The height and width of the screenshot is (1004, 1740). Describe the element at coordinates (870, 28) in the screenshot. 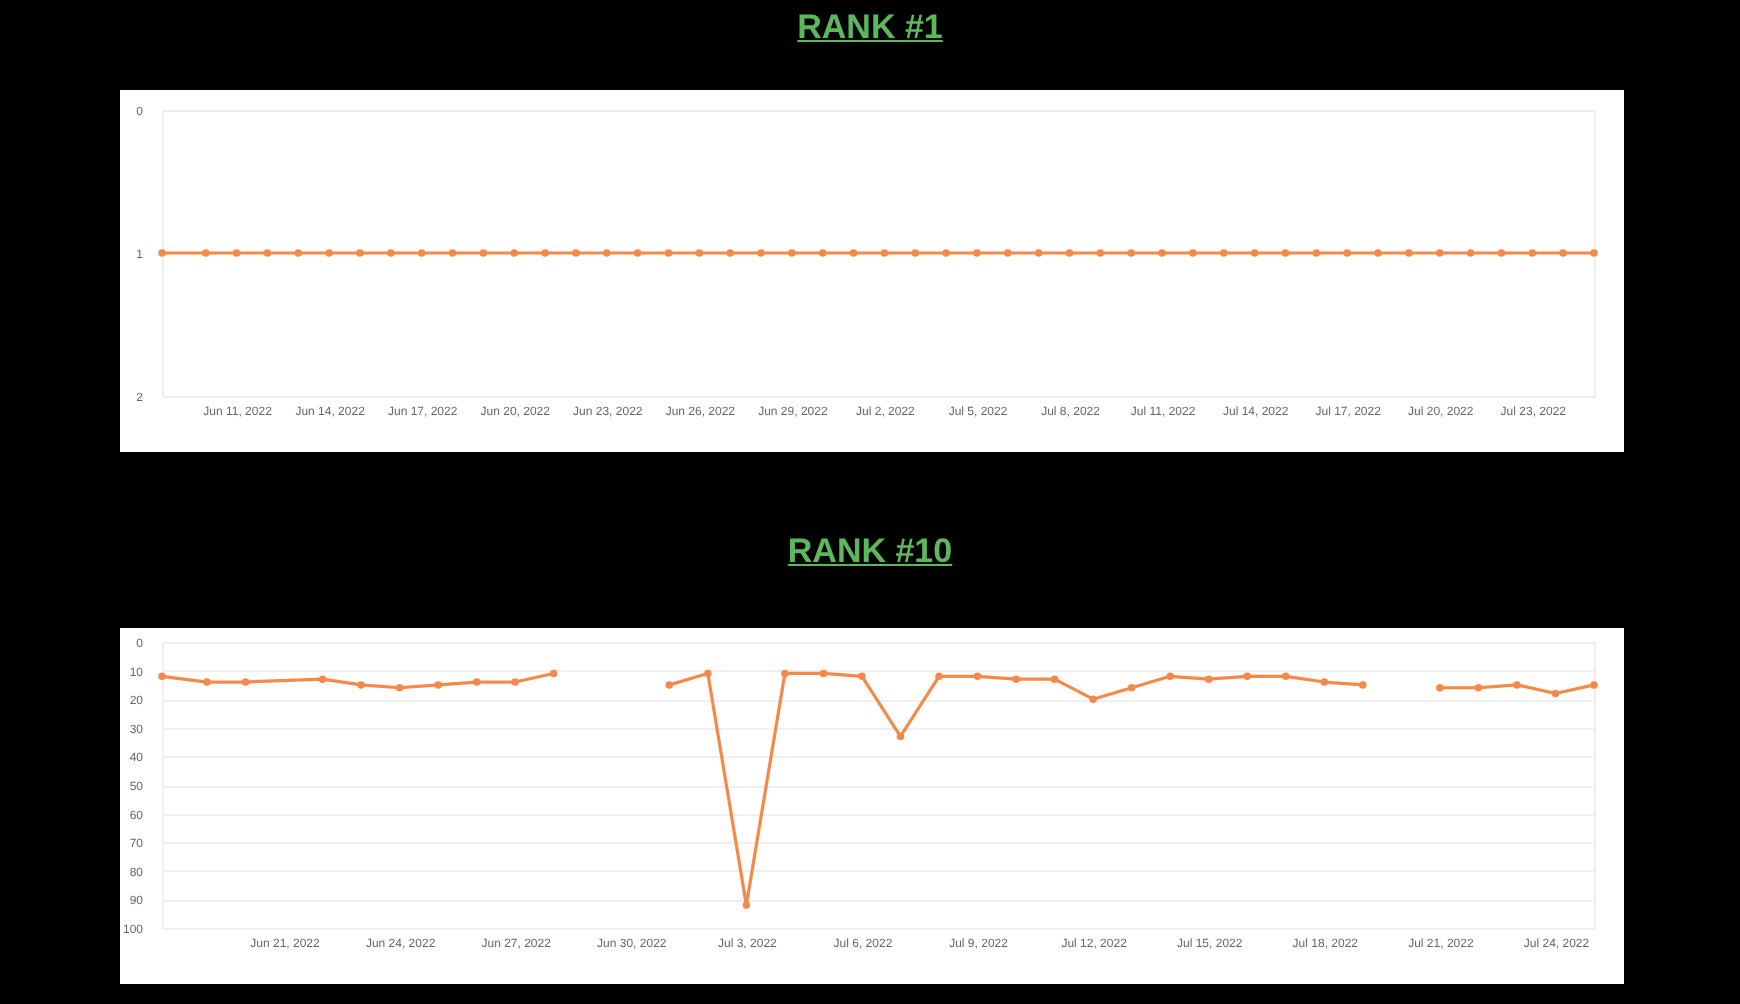

I see `chart-title: RANK #1` at that location.